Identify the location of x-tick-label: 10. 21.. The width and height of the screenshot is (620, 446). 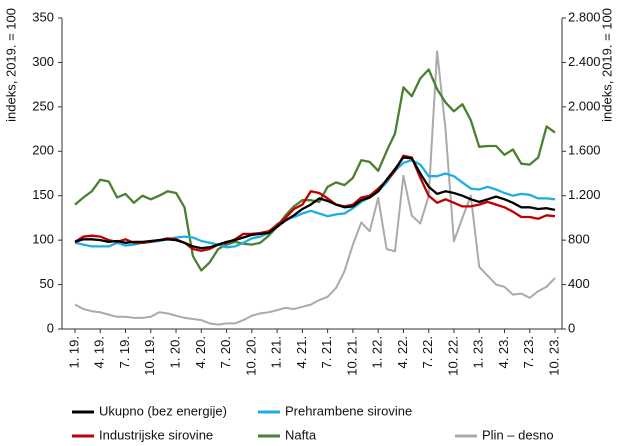
(351, 356).